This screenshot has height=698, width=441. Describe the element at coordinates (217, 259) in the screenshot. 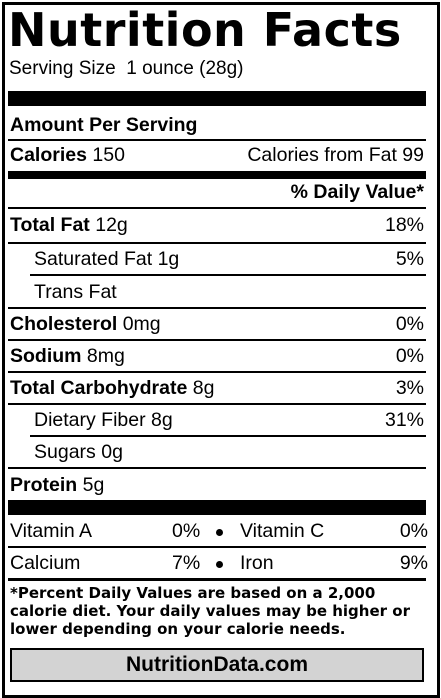

I see `nutrient-row-saturated-fat: Saturated Fat 1g 5%` at that location.